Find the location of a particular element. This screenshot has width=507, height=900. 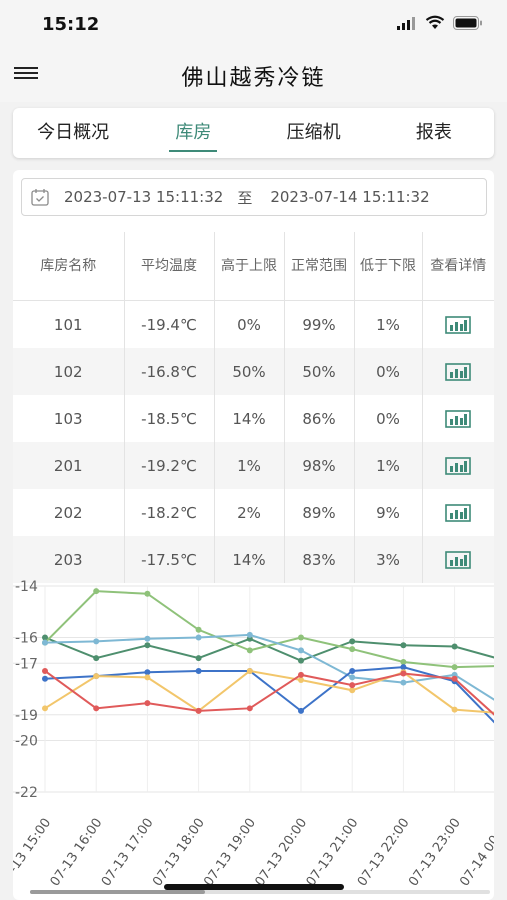

cell-name: 202 is located at coordinates (69, 512).